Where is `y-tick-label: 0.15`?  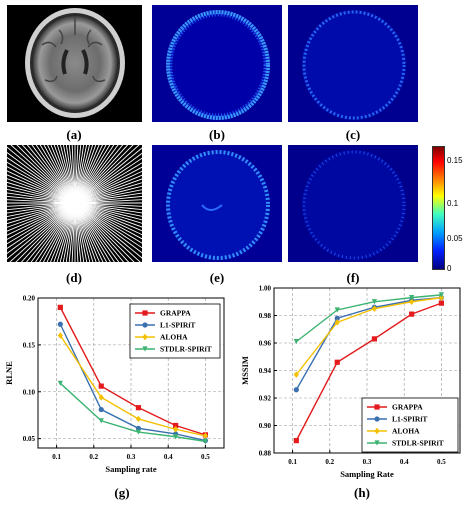
y-tick-label: 0.15 is located at coordinates (29, 345).